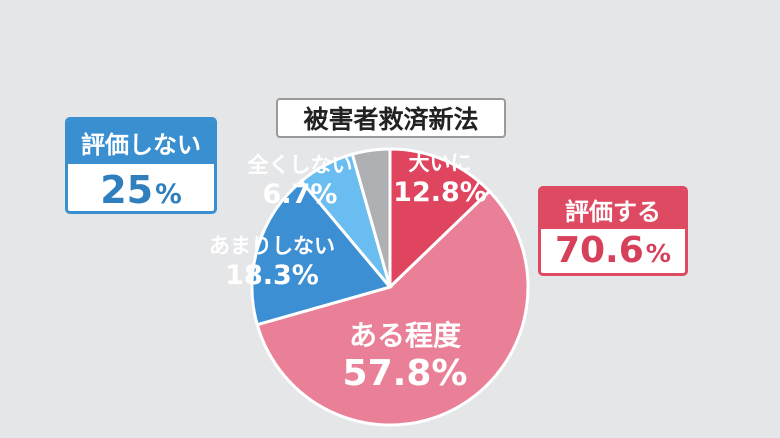  I want to click on not-evaluate-value: 25%, so click(141, 188).